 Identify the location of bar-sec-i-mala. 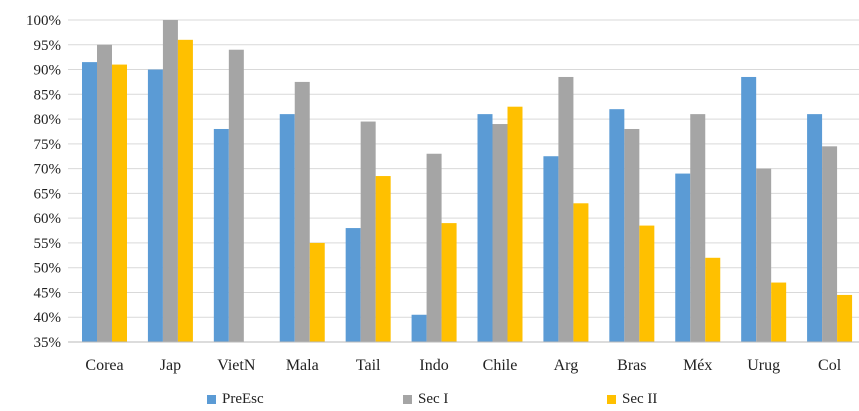
(302, 211).